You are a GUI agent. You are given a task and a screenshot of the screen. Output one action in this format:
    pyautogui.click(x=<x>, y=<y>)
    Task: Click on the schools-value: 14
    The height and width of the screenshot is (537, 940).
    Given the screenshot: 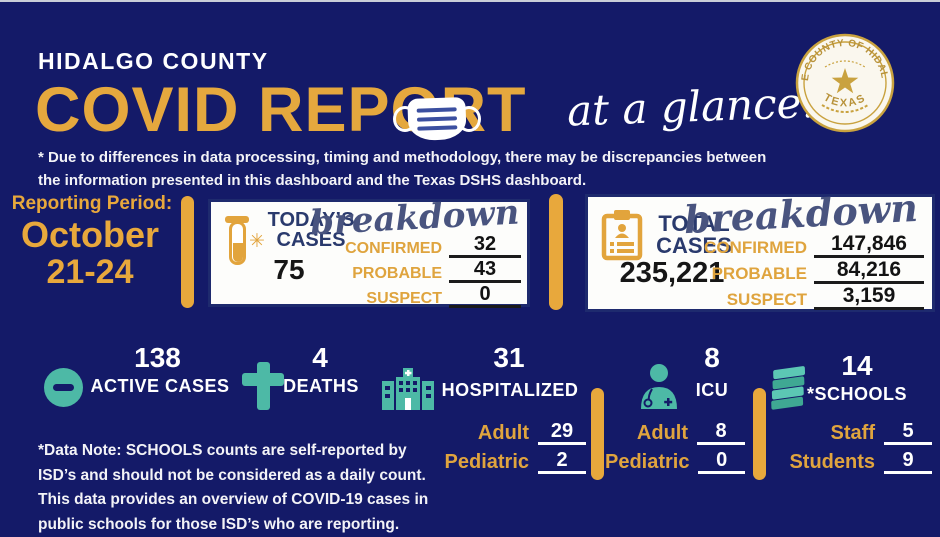 What is the action you would take?
    pyautogui.click(x=857, y=366)
    